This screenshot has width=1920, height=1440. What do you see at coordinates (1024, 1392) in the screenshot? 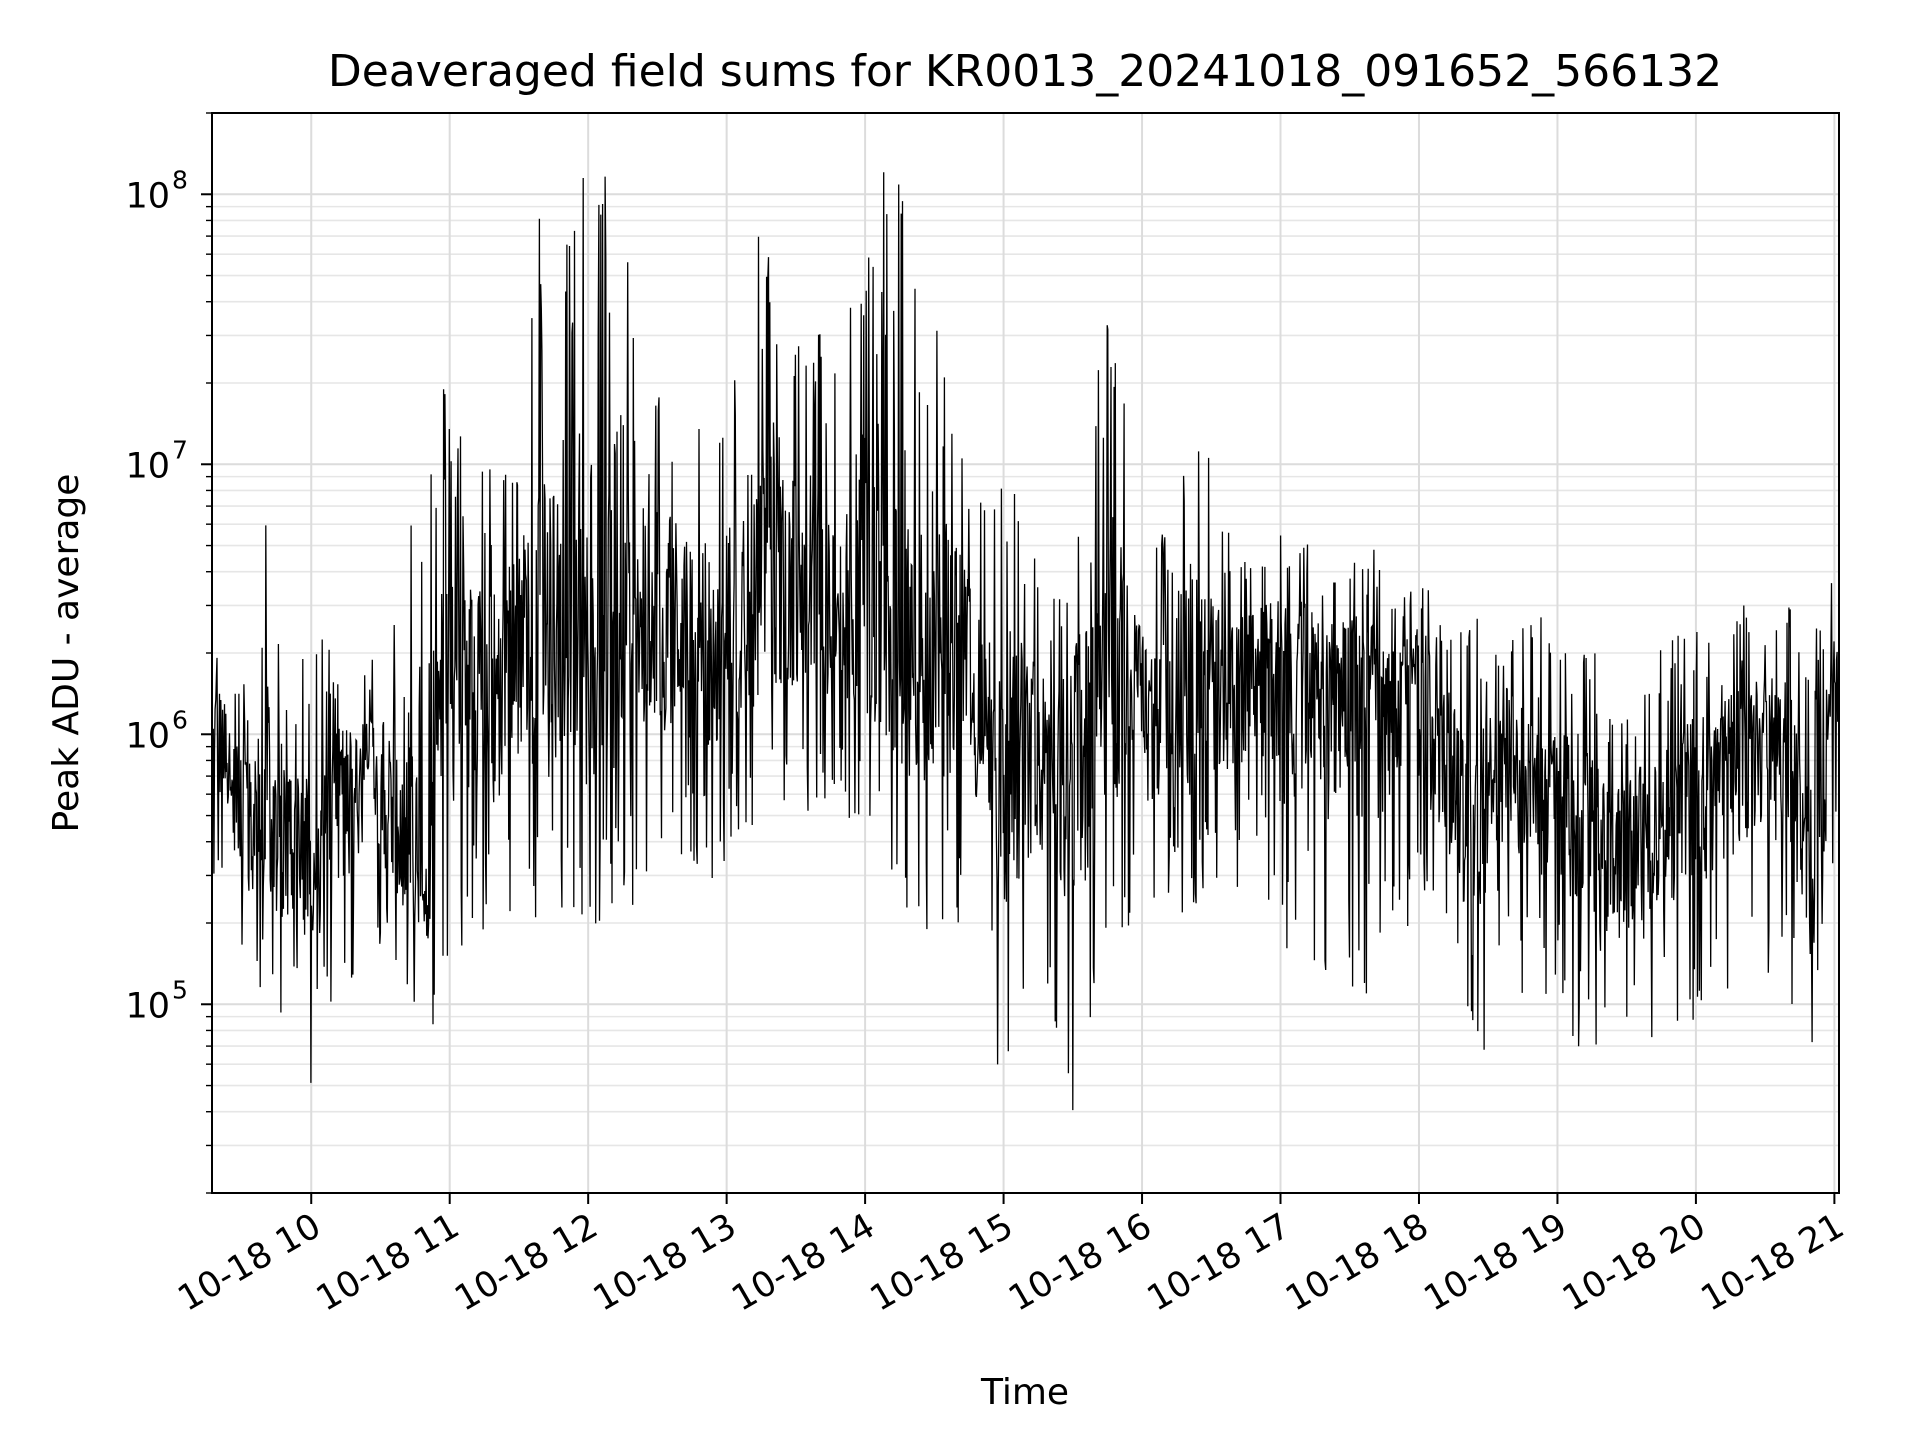
I see `x-axis-label: Time` at bounding box center [1024, 1392].